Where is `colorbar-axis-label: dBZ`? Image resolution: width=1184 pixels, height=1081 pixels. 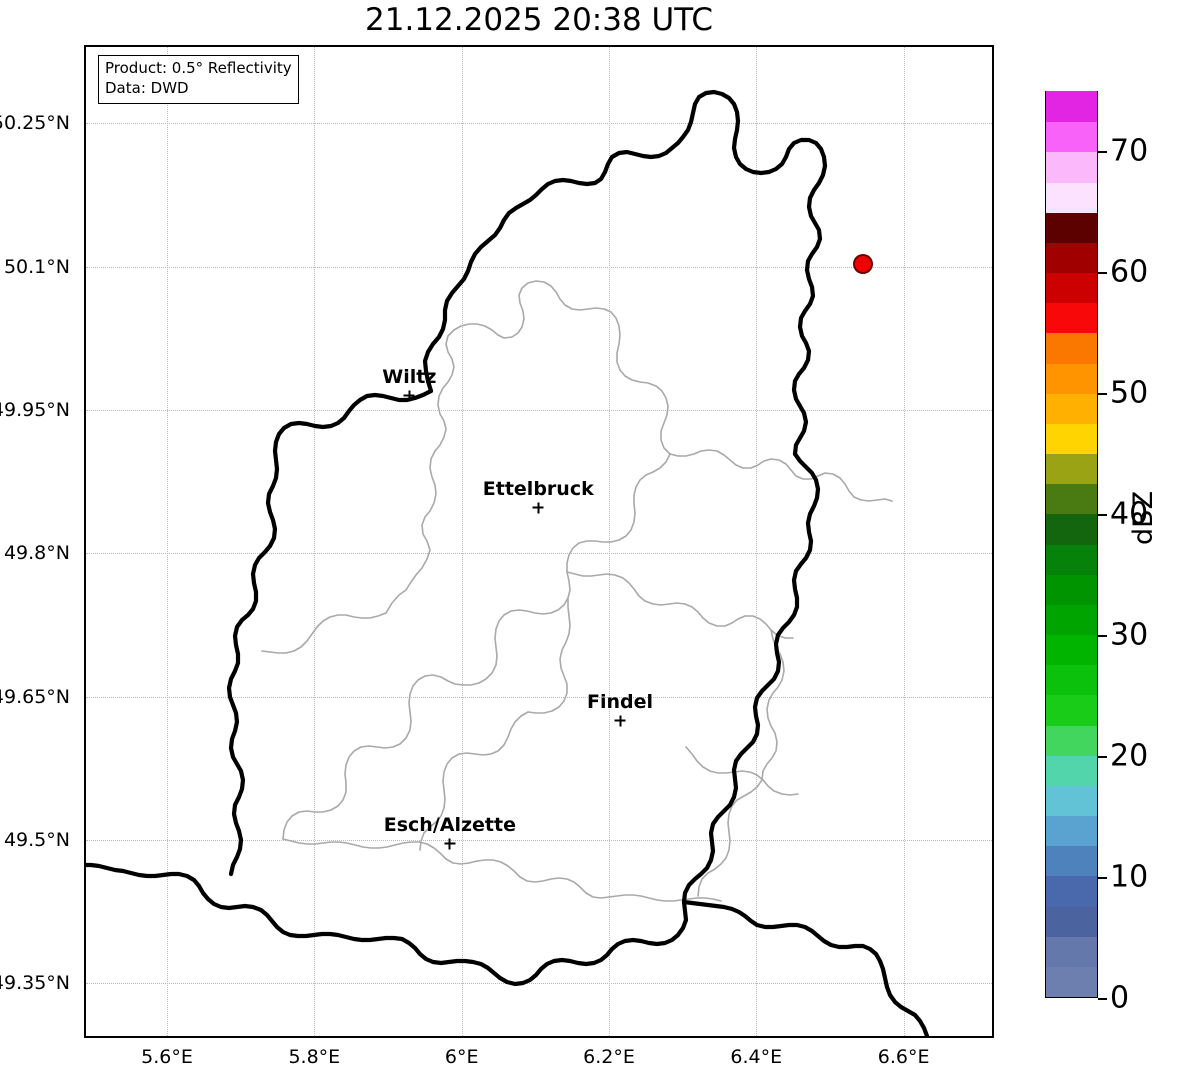 colorbar-axis-label: dBZ is located at coordinates (1143, 517).